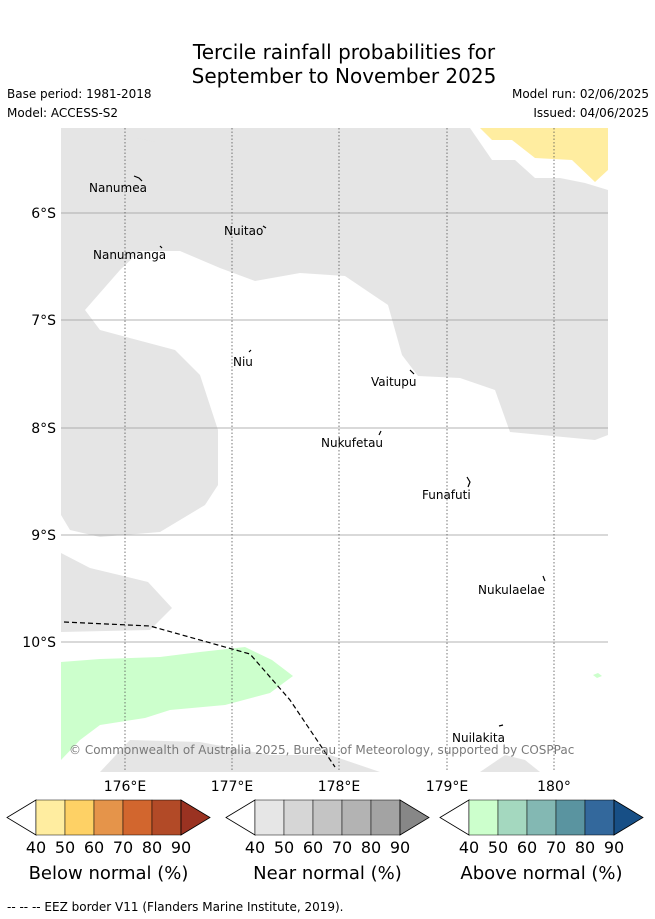 The height and width of the screenshot is (919, 655). I want to click on lat-label-8s: 8°S, so click(43, 429).